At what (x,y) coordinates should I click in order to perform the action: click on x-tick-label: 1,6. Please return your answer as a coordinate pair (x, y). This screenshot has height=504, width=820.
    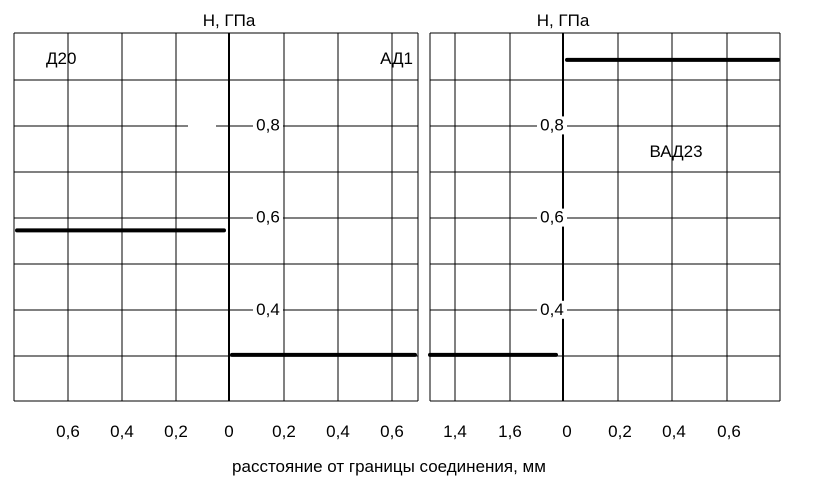
    Looking at the image, I should click on (510, 431).